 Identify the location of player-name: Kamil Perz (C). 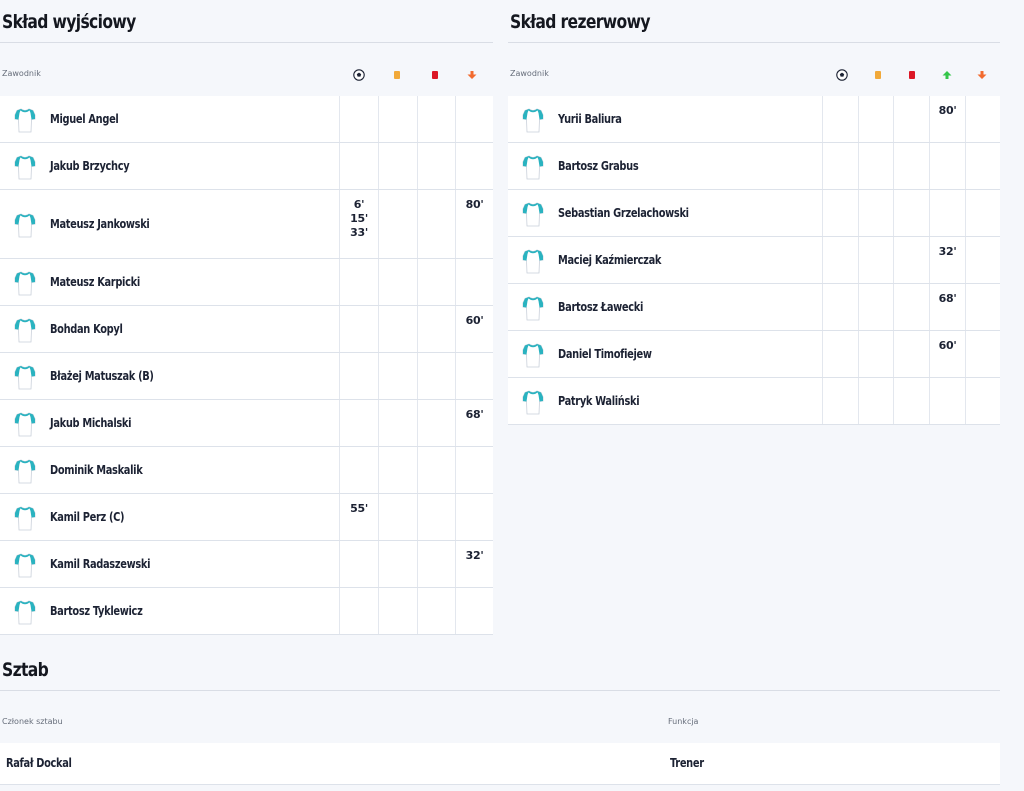
(87, 517).